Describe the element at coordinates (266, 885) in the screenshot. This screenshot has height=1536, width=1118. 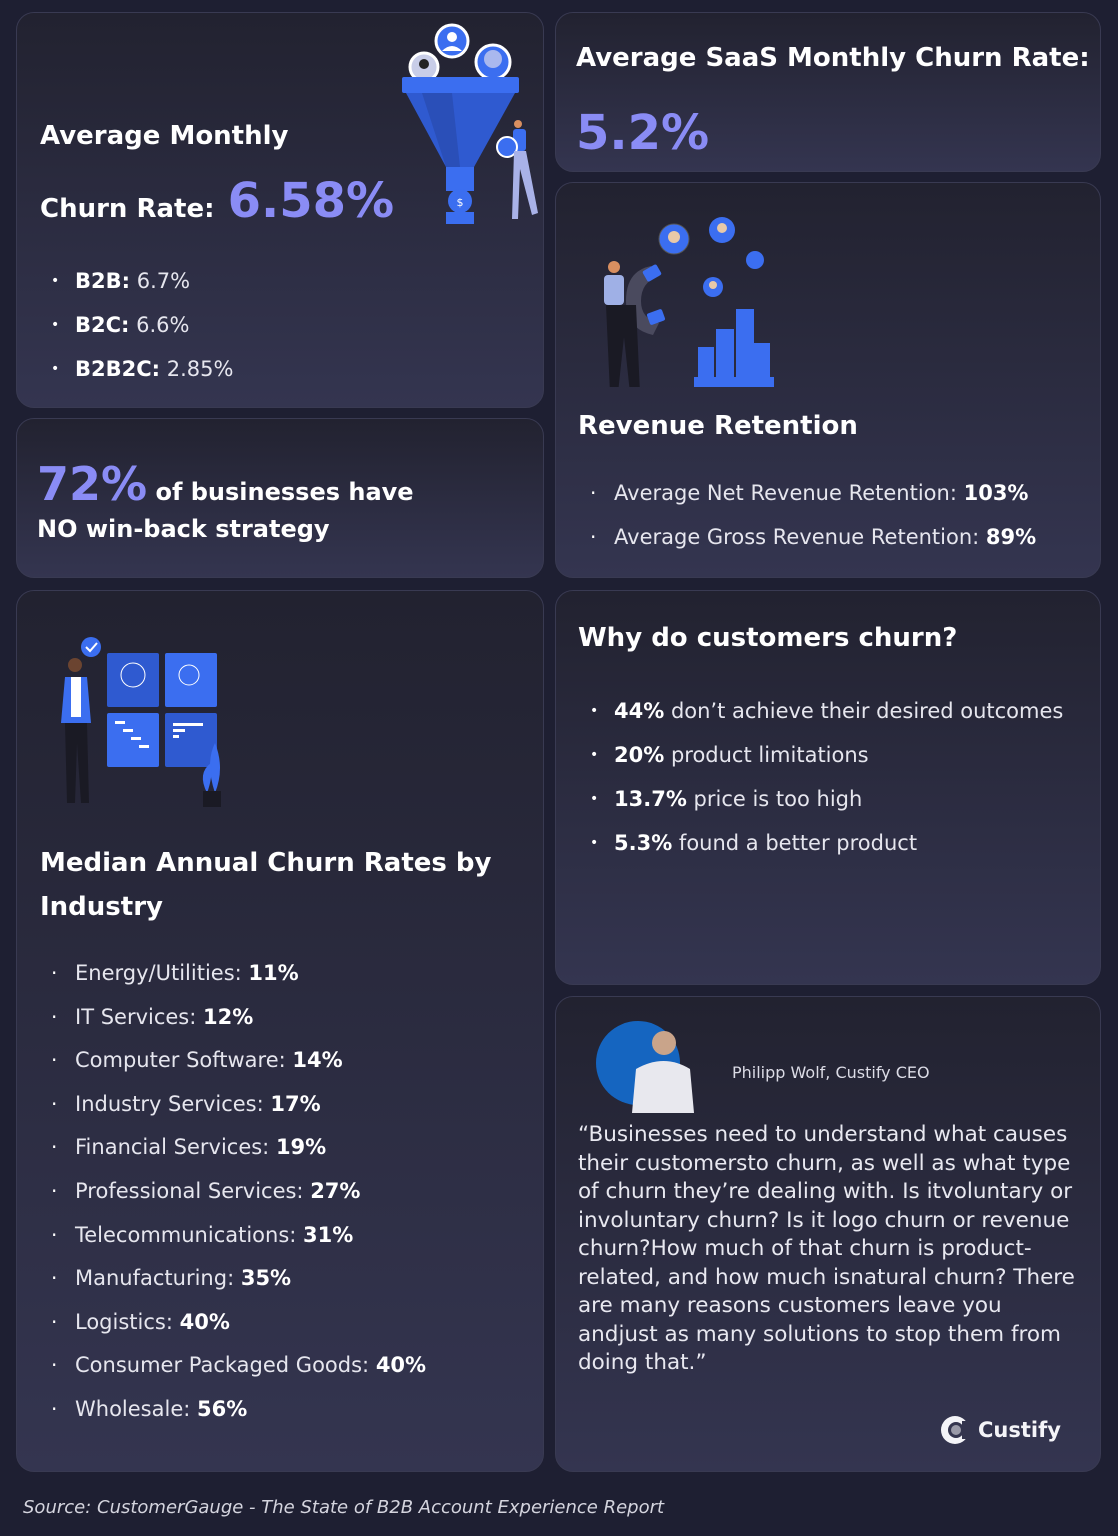
I see `industry-churn-title: Median Annual Churn Rates by Industry` at that location.